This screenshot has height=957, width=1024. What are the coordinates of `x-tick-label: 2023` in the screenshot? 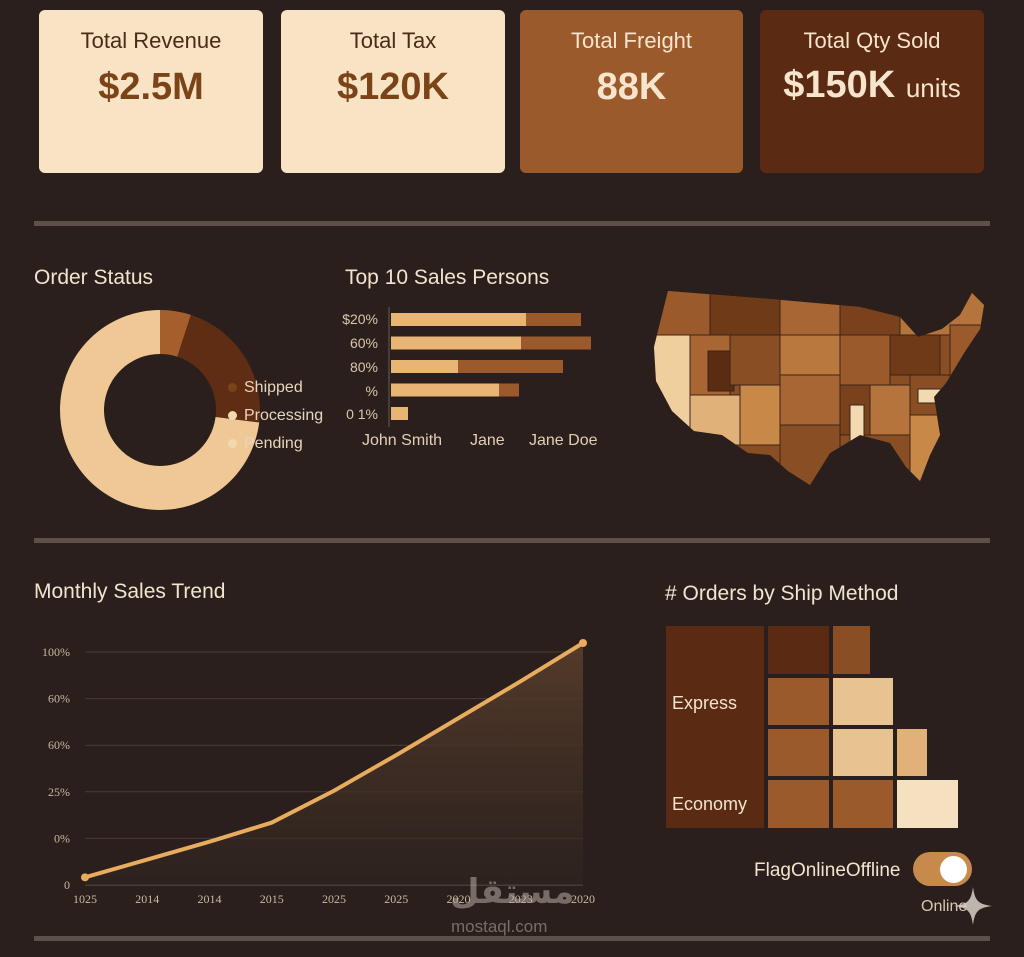 It's located at (521, 899).